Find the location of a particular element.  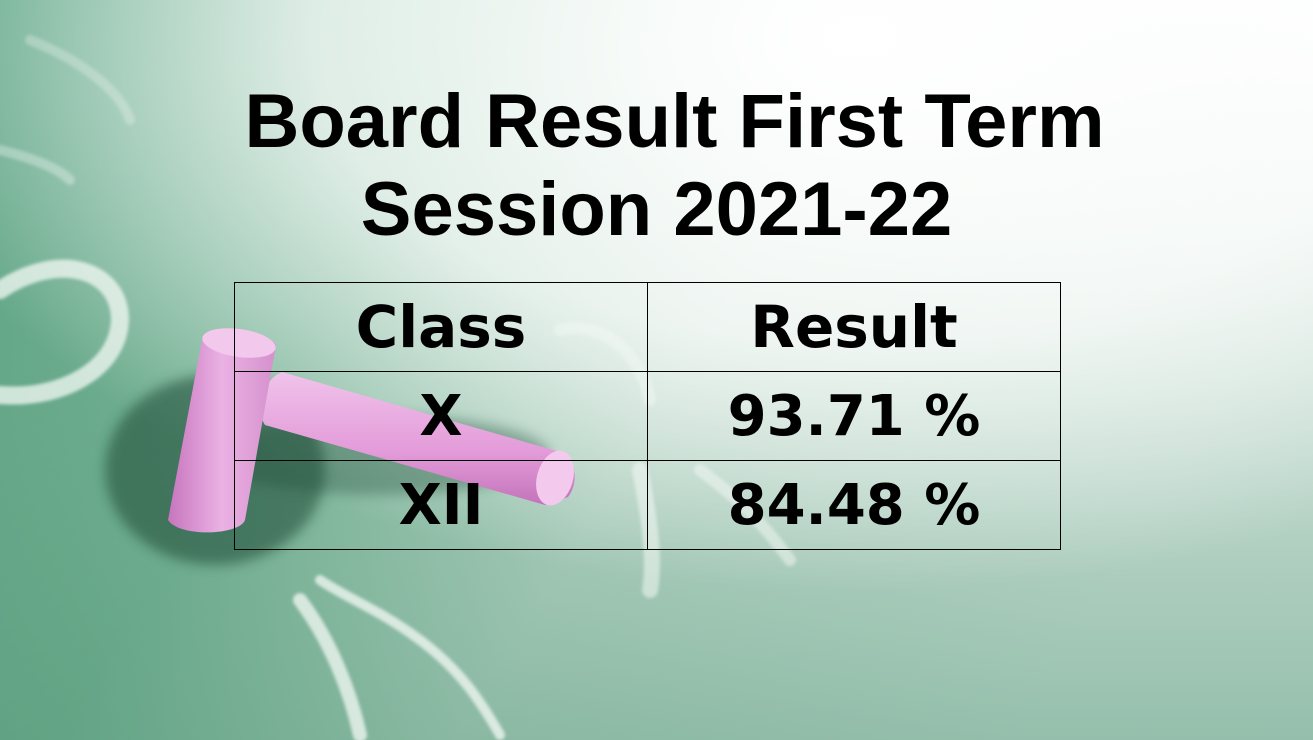

header-result: Result is located at coordinates (854, 327).